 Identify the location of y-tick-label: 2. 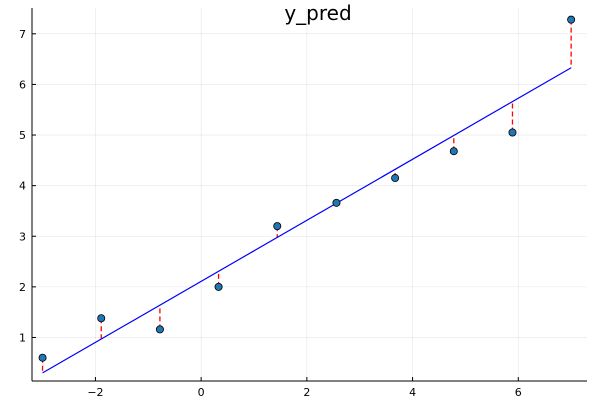
(22, 287).